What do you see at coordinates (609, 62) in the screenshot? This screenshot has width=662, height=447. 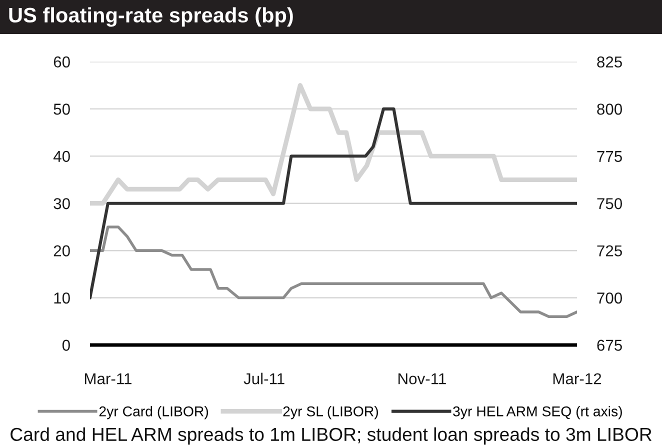 I see `y2-tick-label: 825` at bounding box center [609, 62].